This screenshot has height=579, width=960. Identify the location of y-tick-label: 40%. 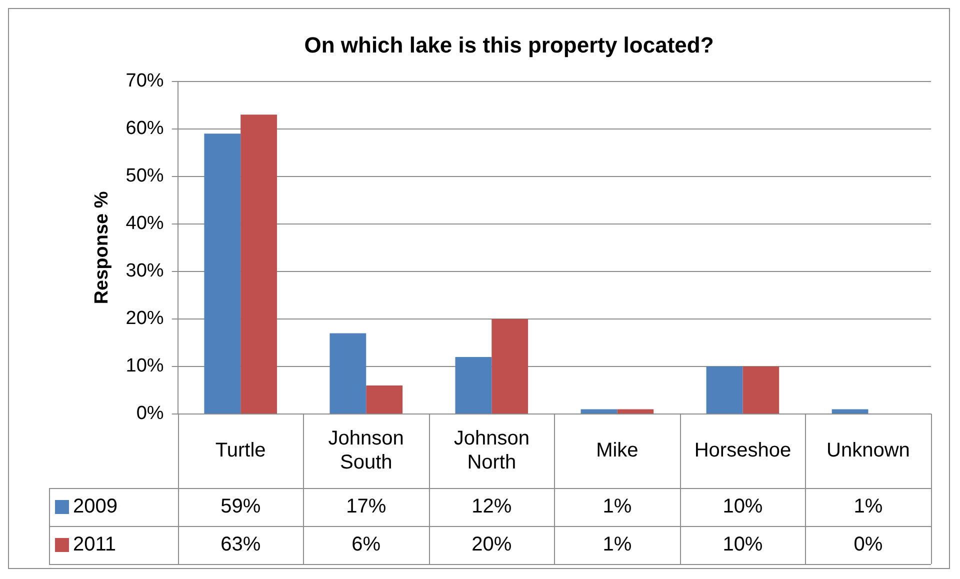
(145, 223).